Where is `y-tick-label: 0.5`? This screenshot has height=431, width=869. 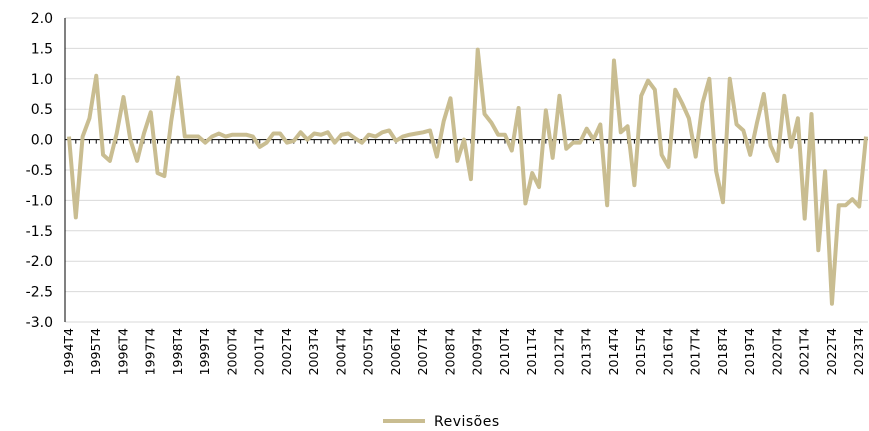 y-tick-label: 0.5 is located at coordinates (42, 110).